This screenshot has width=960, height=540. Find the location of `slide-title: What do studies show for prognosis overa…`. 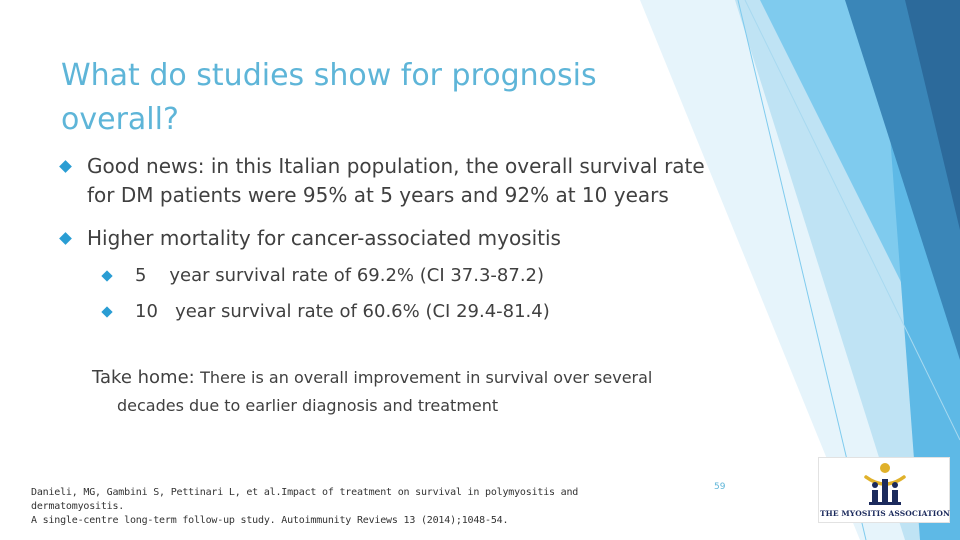

slide-title: What do studies show for prognosis overa… is located at coordinates (329, 97).